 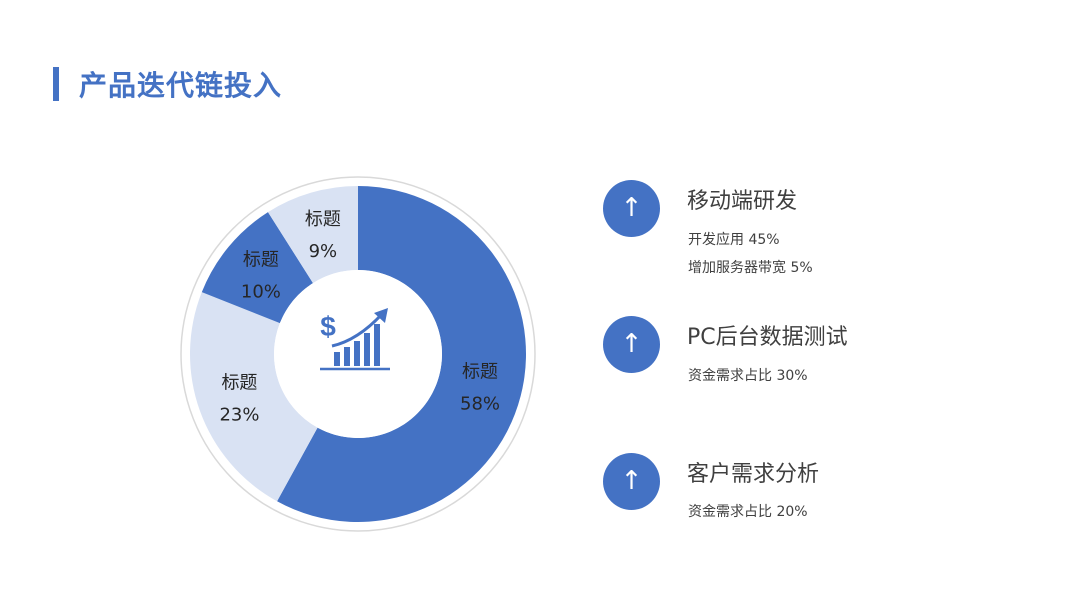 I want to click on item-title: 移动端研发, so click(x=742, y=201).